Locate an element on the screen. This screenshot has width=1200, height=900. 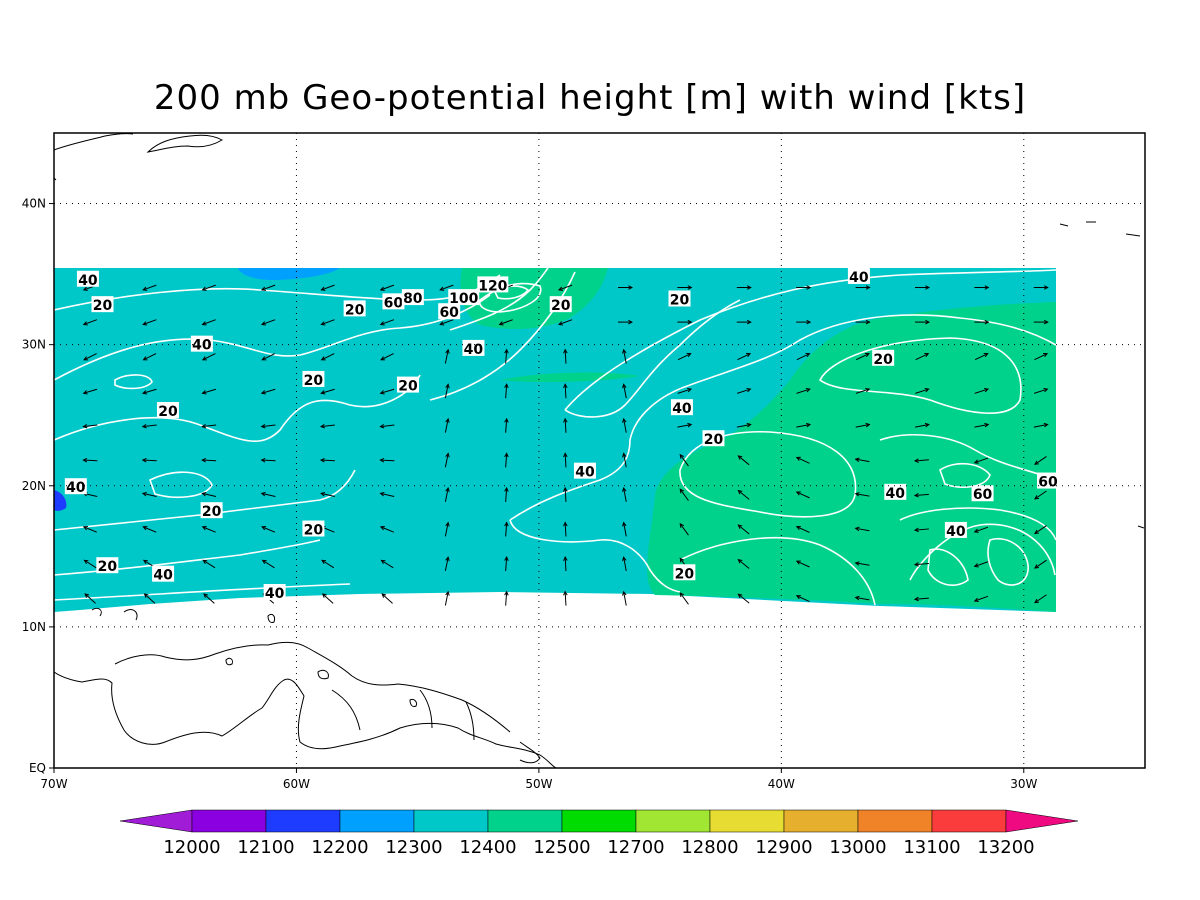
svg-text: 60 is located at coordinates (983, 495).